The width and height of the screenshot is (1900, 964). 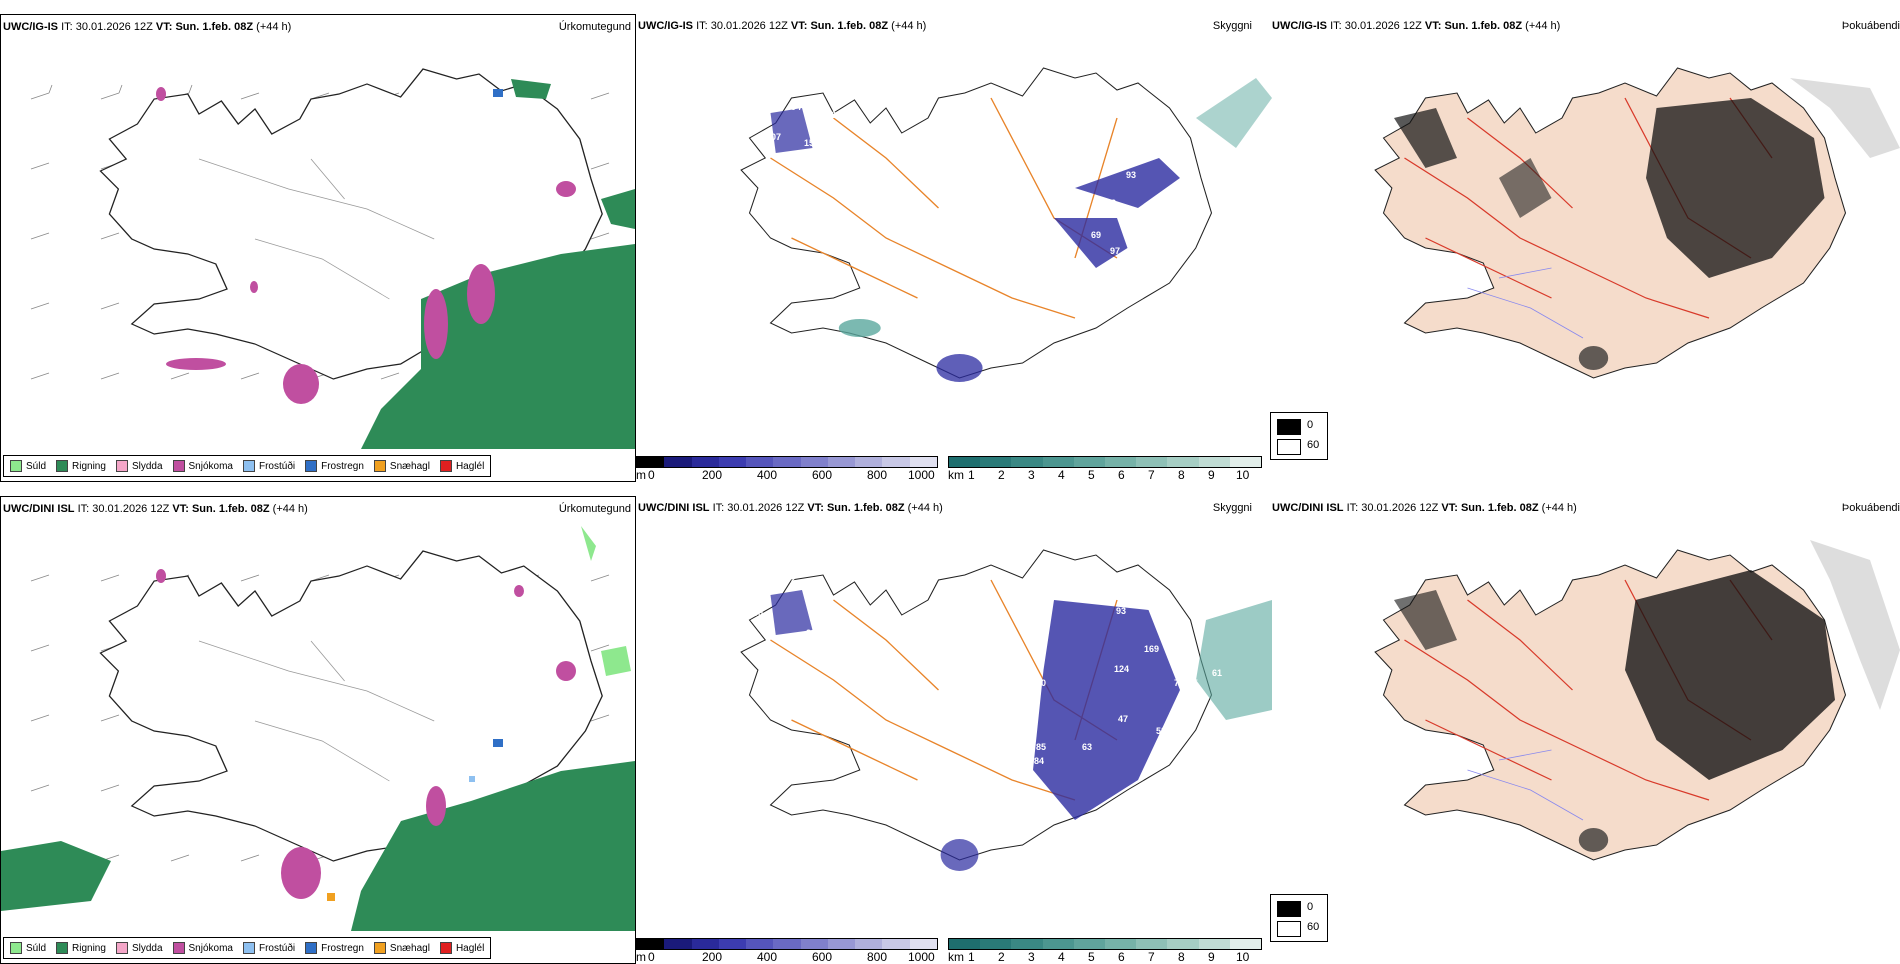 What do you see at coordinates (1065, 355) in the screenshot?
I see `svg-text: 25` at bounding box center [1065, 355].